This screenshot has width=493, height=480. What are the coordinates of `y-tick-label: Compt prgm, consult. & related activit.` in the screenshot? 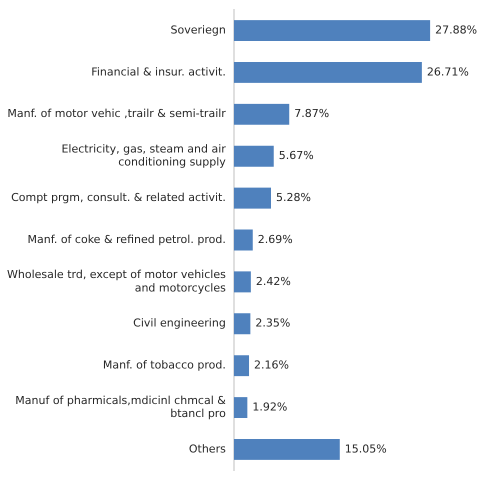 It's located at (118, 197).